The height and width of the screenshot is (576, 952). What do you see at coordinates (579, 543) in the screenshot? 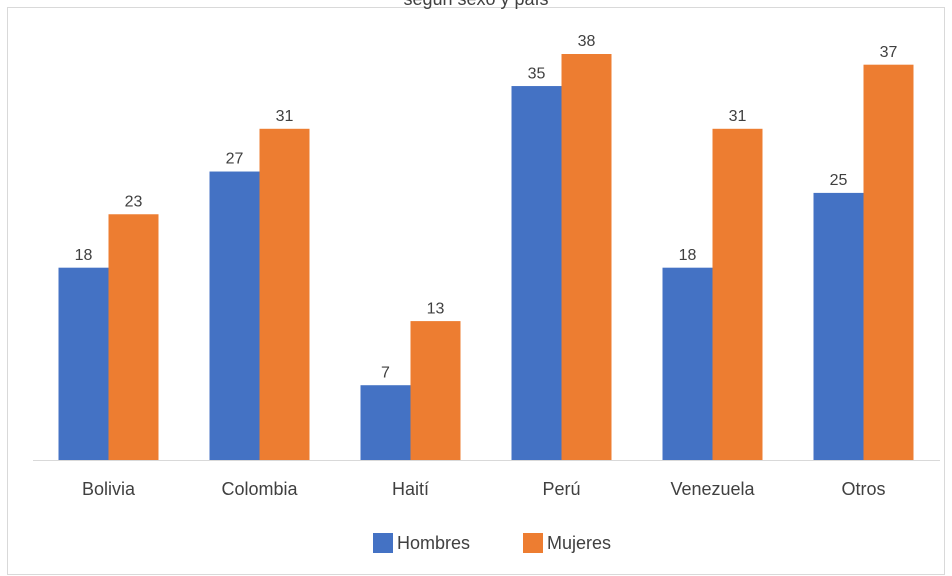
I see `legend-label: Mujeres` at bounding box center [579, 543].